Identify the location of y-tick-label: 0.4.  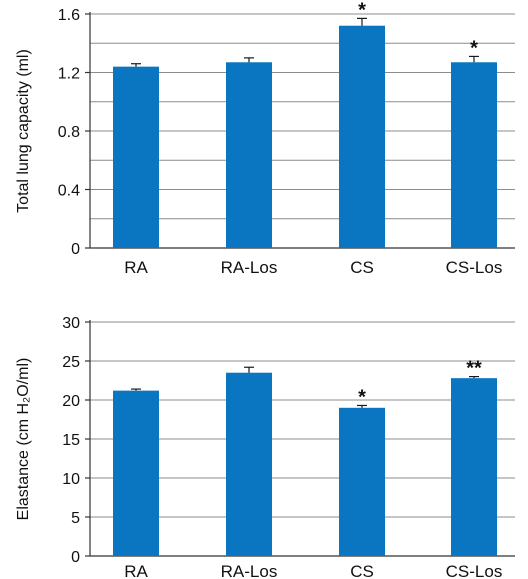
(69, 191).